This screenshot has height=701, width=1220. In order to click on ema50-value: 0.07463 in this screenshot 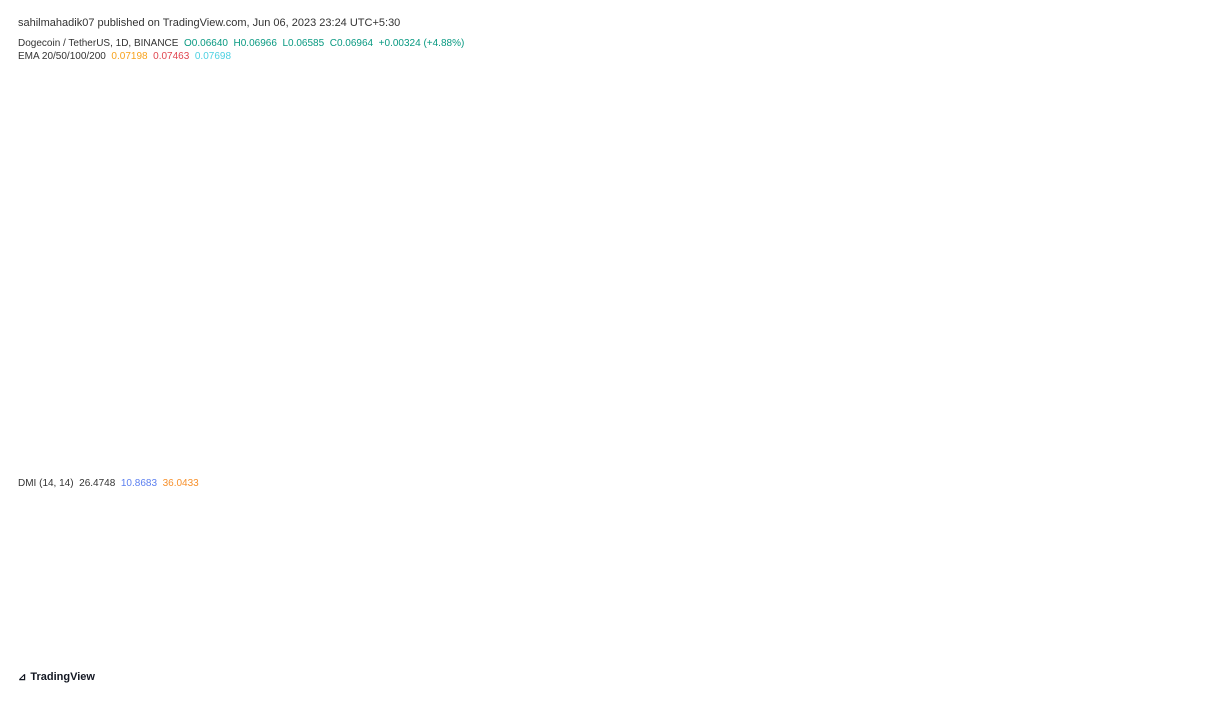, I will do `click(171, 56)`.